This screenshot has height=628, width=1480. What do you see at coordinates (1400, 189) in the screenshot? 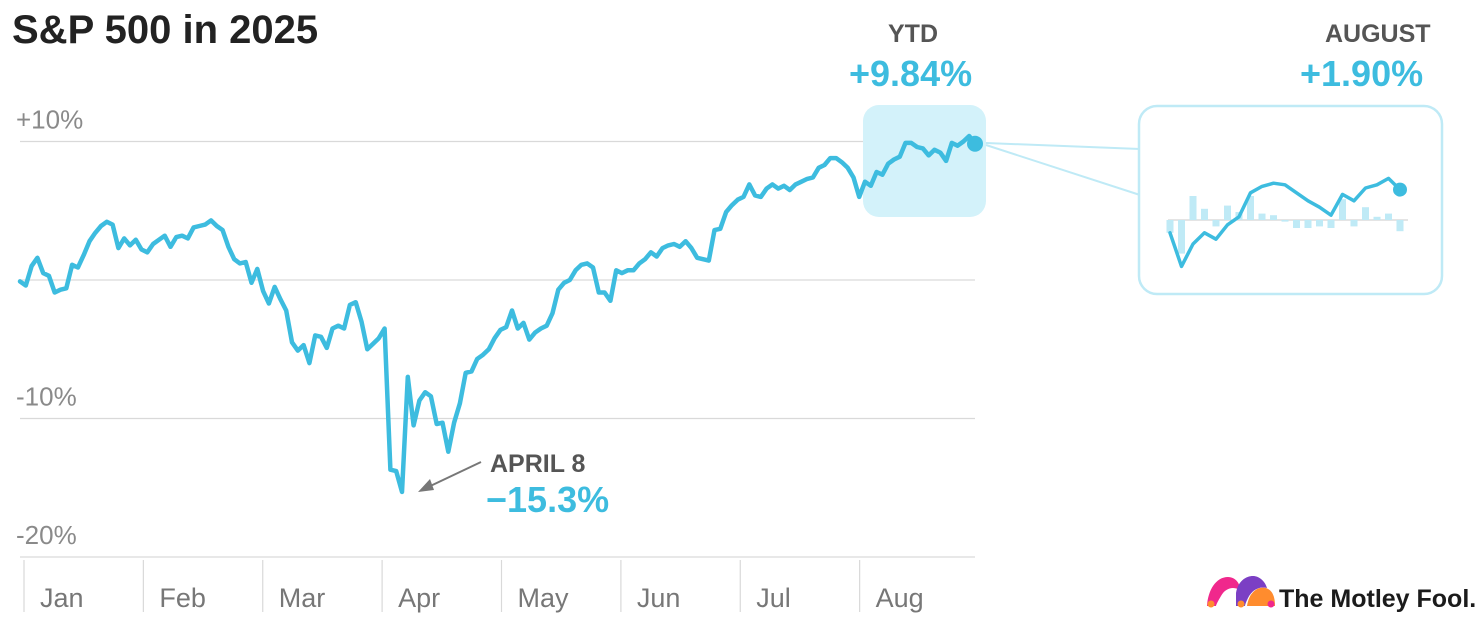
I see `inset-end-point` at bounding box center [1400, 189].